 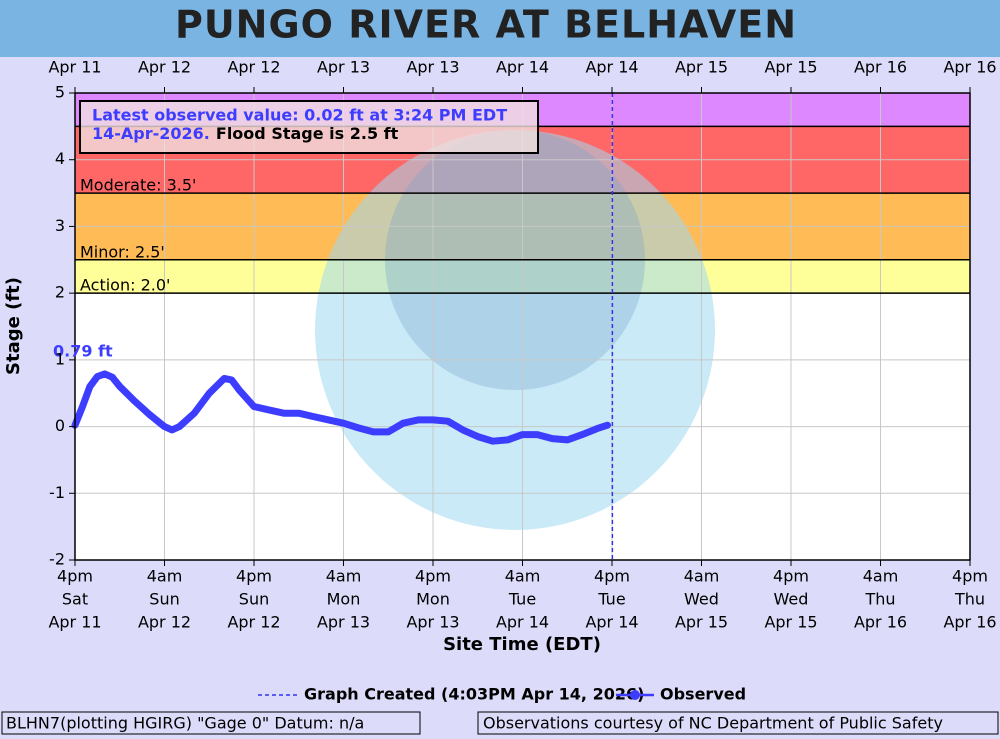 What do you see at coordinates (60, 158) in the screenshot?
I see `y-tick-label: 4` at bounding box center [60, 158].